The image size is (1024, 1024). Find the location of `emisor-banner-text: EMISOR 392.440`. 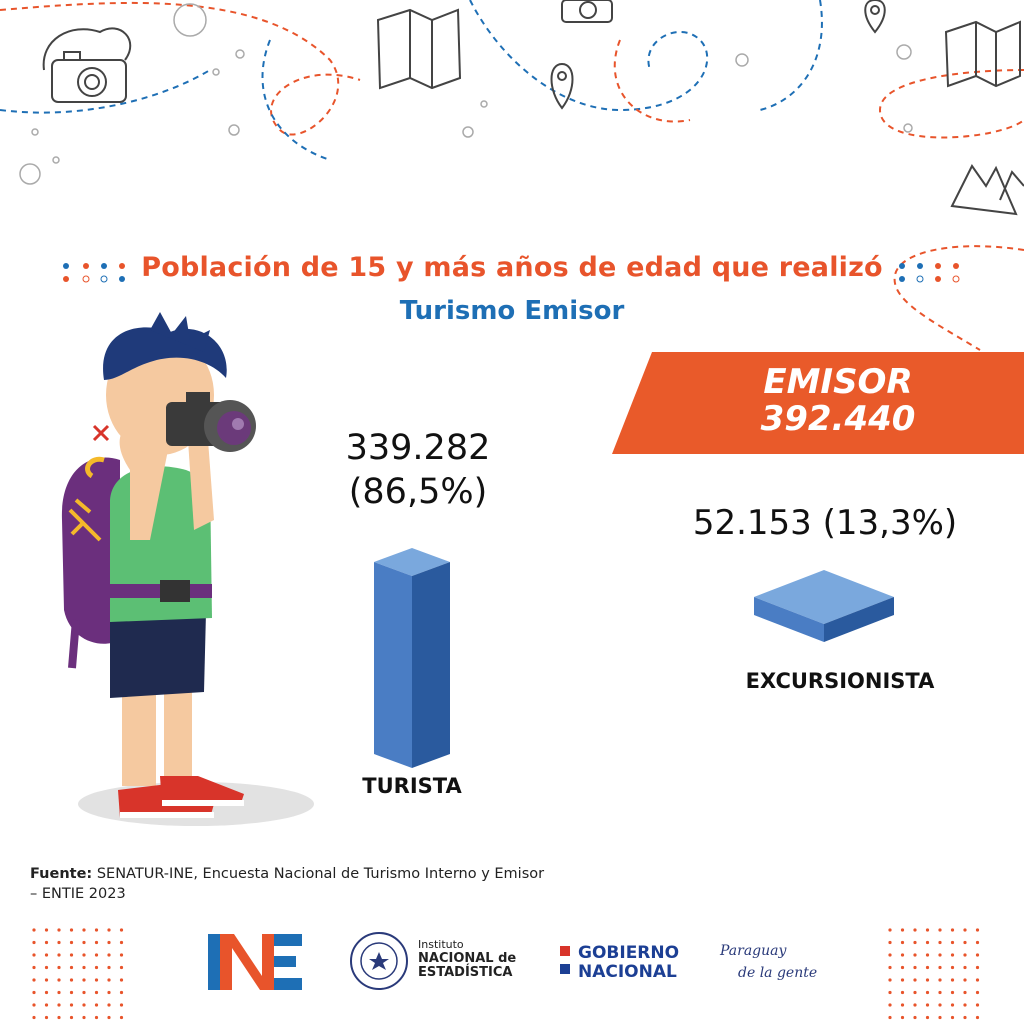

emisor-banner-text: EMISOR 392.440 is located at coordinates (838, 401).